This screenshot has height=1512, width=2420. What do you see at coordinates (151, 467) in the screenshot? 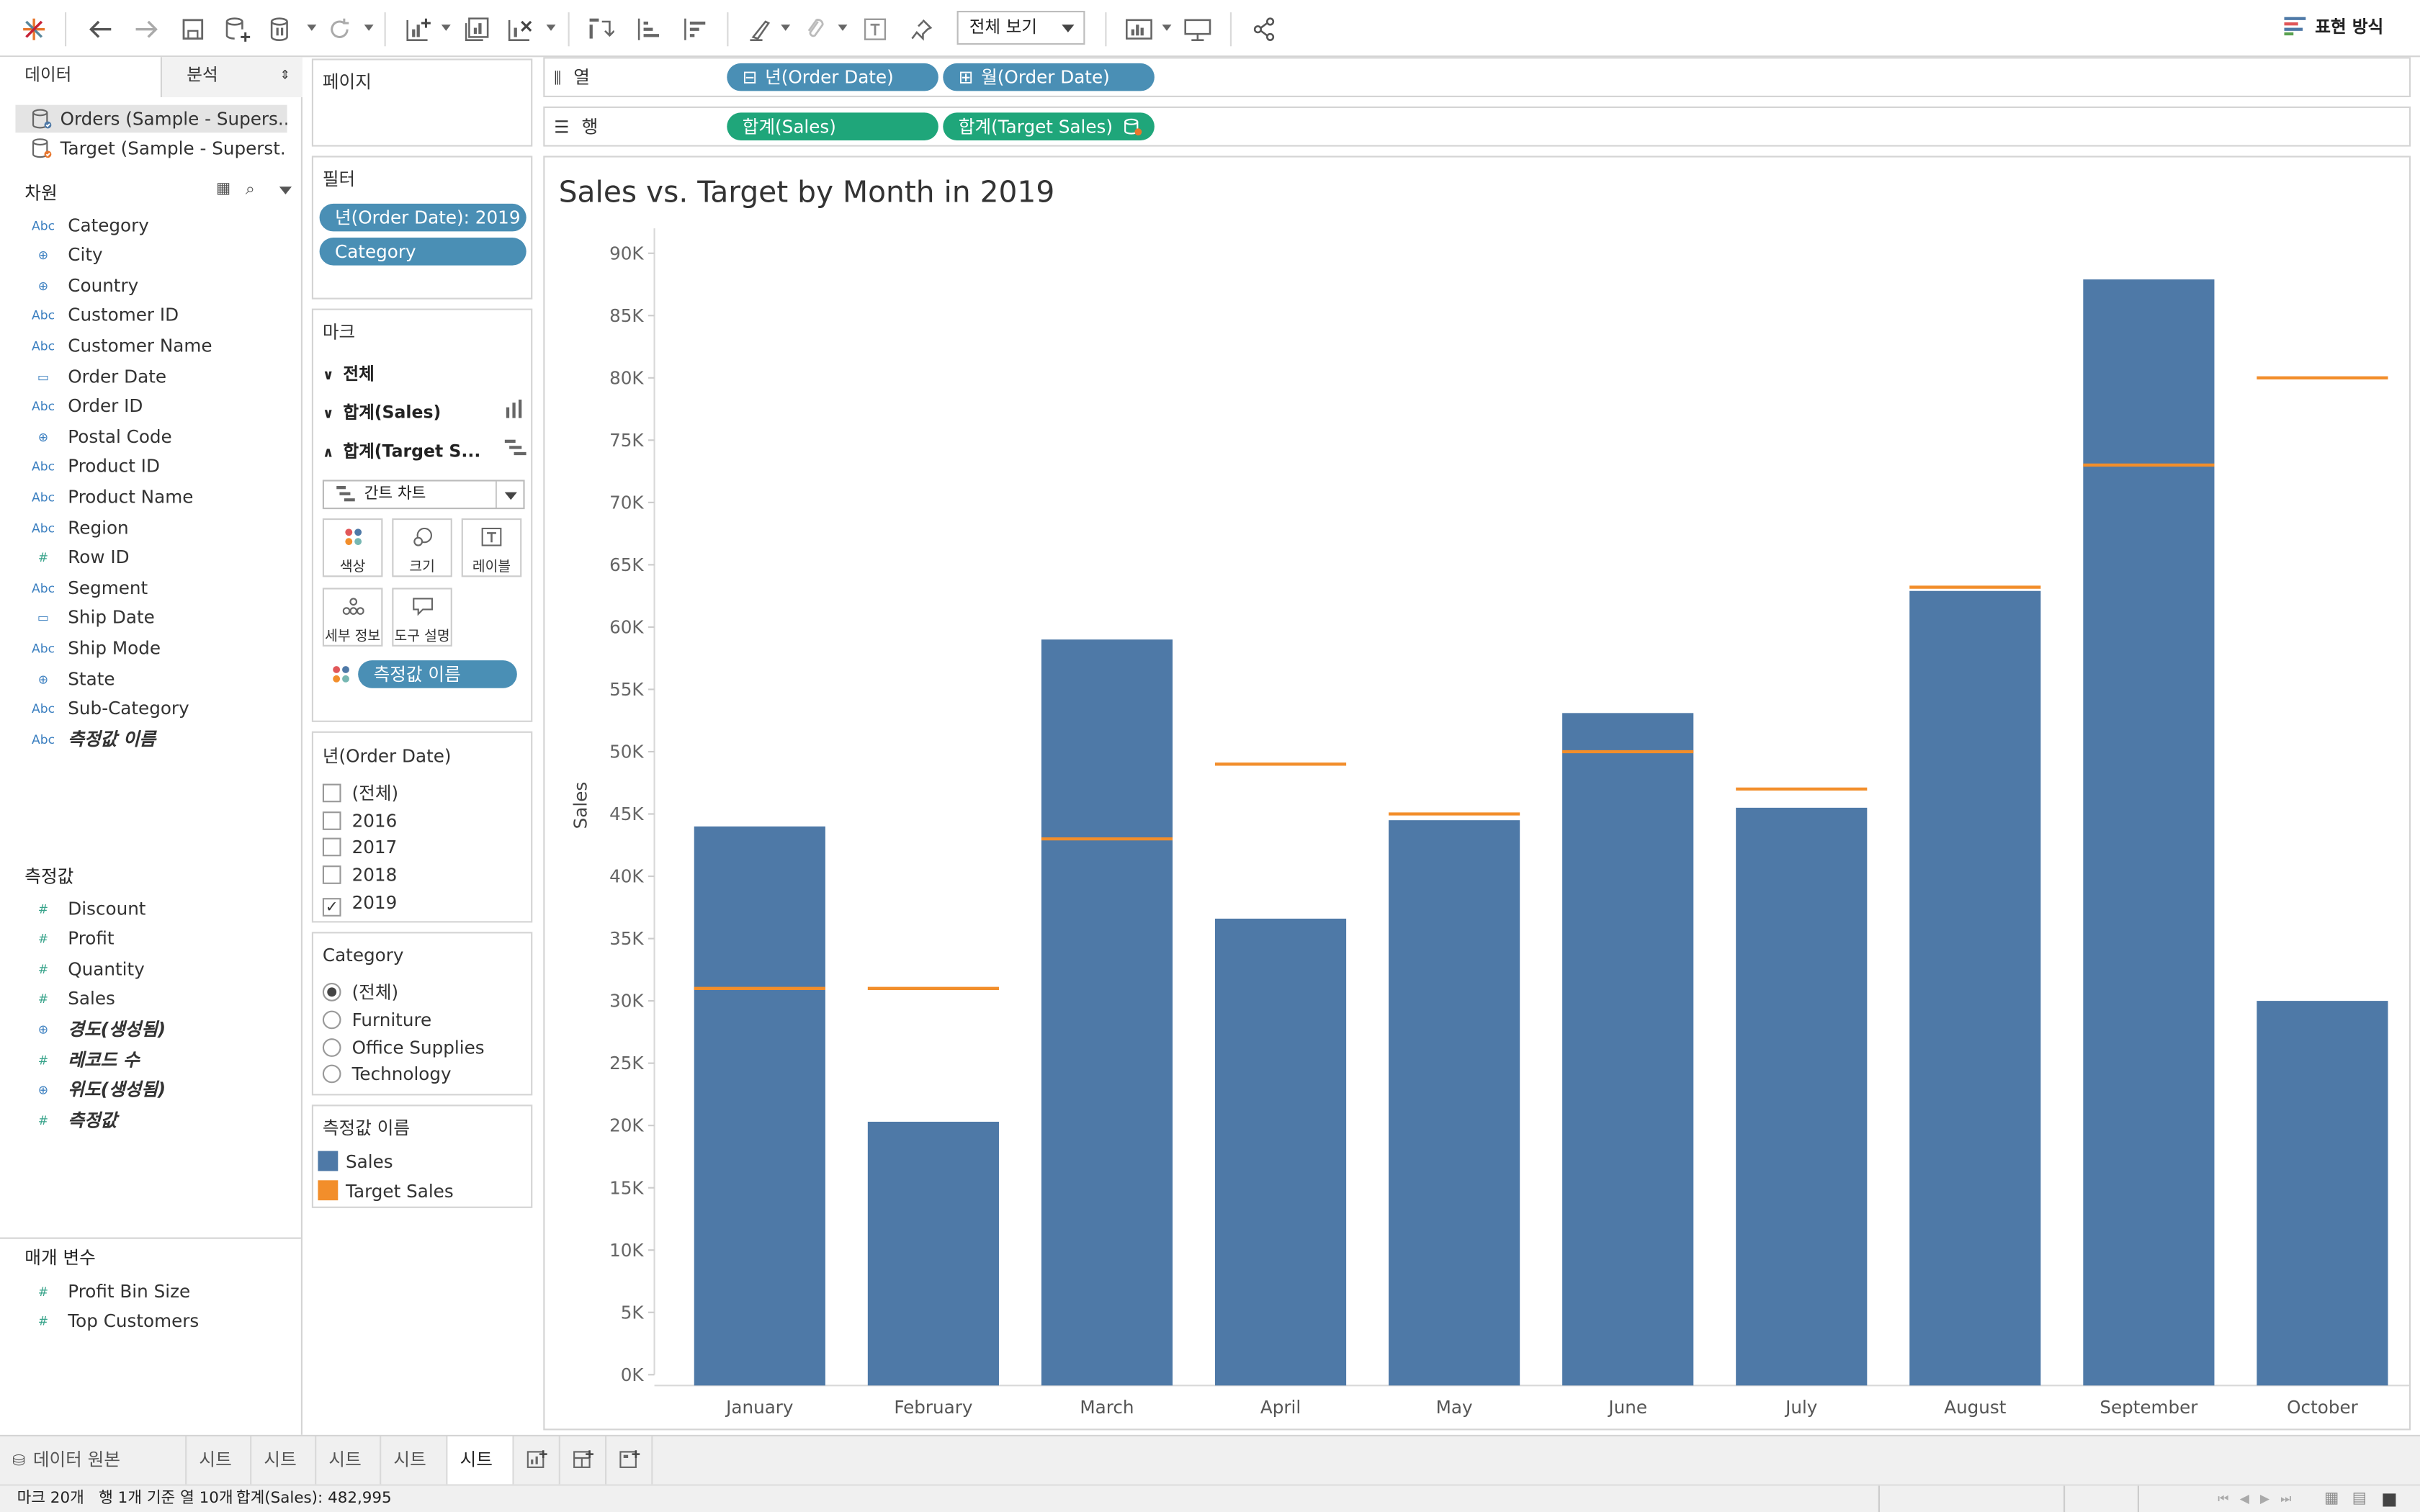
I see `field-item: Abc Product ID` at bounding box center [151, 467].